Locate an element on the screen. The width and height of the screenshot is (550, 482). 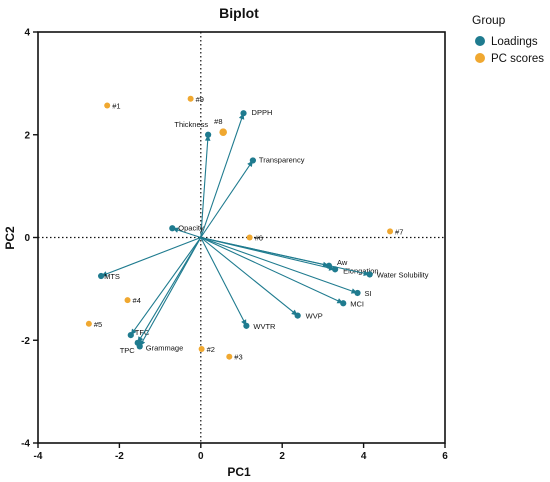
y-tick-label: 2 is located at coordinates (27, 135).